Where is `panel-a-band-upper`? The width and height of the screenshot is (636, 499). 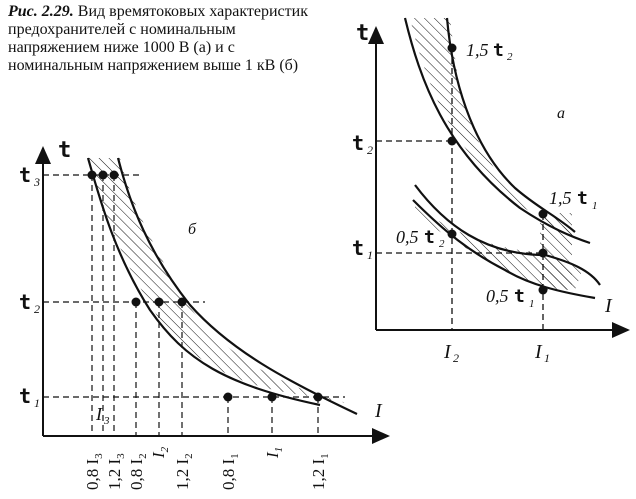
panel-a-band-upper is located at coordinates (492, 127).